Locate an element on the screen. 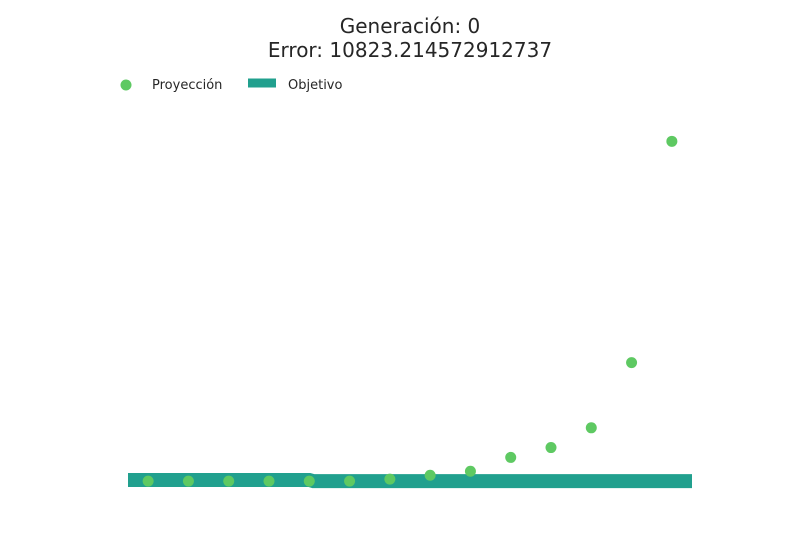  legend-marker-objetivo is located at coordinates (262, 83).